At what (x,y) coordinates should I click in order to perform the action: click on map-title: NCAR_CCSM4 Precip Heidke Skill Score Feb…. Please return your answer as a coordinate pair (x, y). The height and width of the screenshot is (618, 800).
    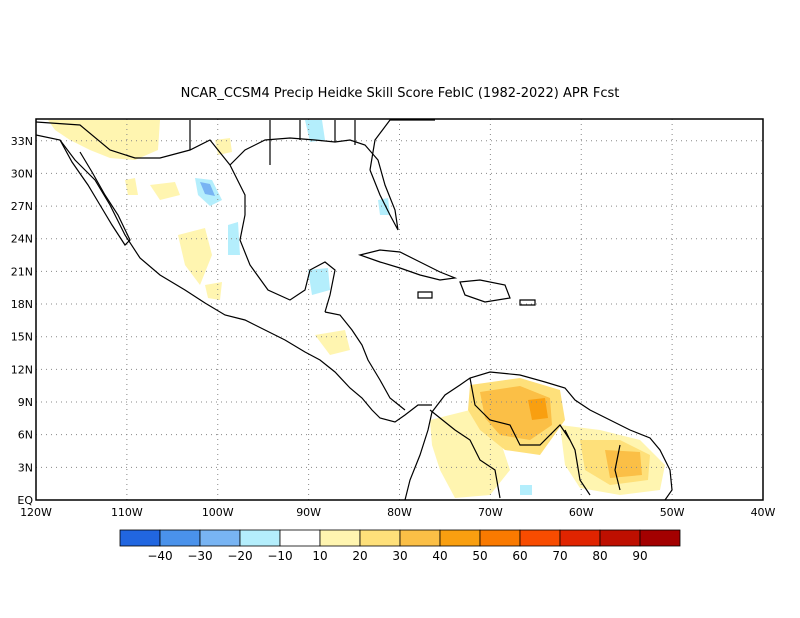
    Looking at the image, I should click on (400, 93).